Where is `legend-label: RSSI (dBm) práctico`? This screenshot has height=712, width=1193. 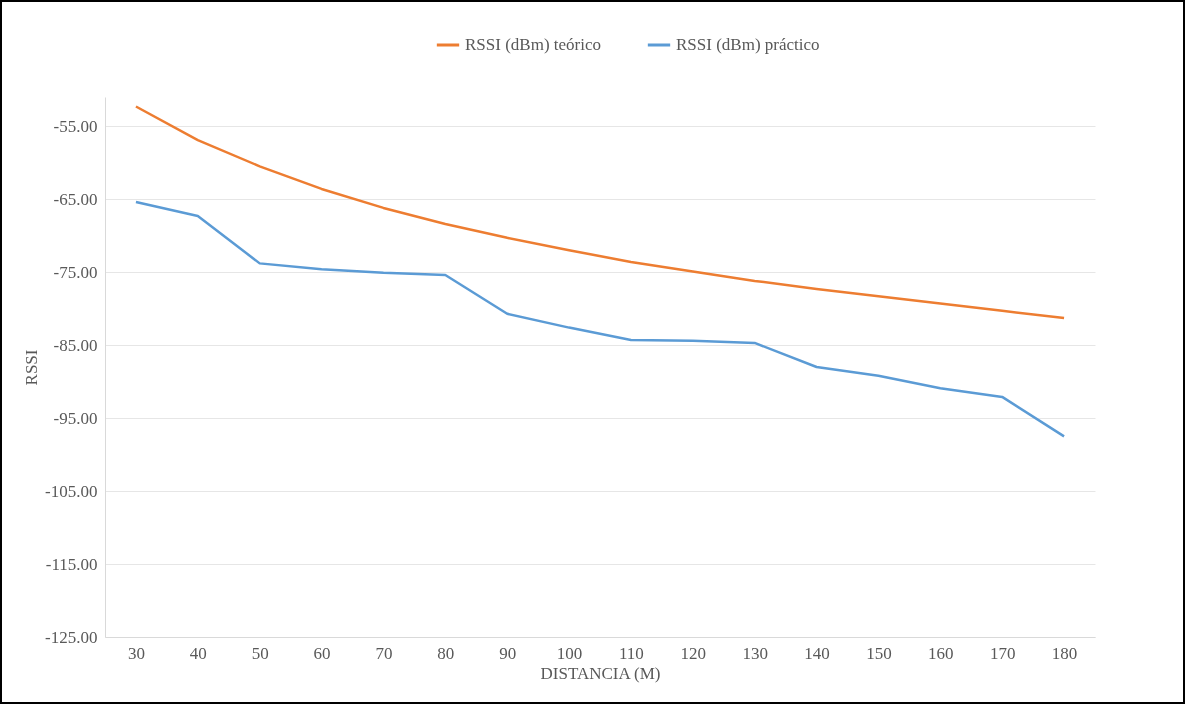 legend-label: RSSI (dBm) práctico is located at coordinates (748, 44).